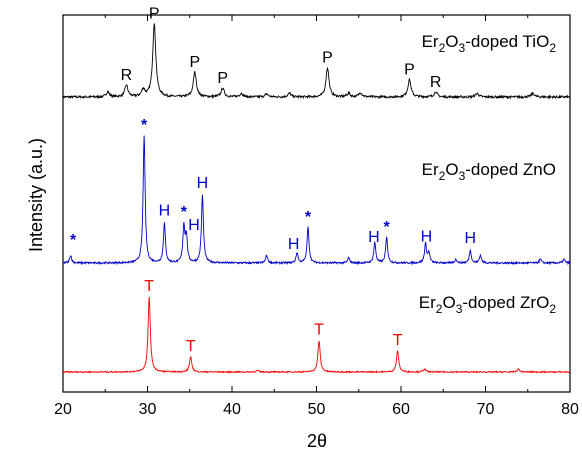 The height and width of the screenshot is (456, 582). I want to click on x-tick-label: 20, so click(63, 409).